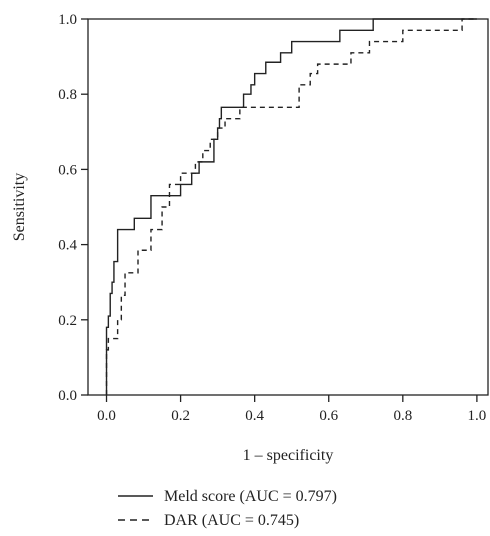 Image resolution: width=490 pixels, height=536 pixels. What do you see at coordinates (67, 396) in the screenshot?
I see `y-tick-label: 0.0` at bounding box center [67, 396].